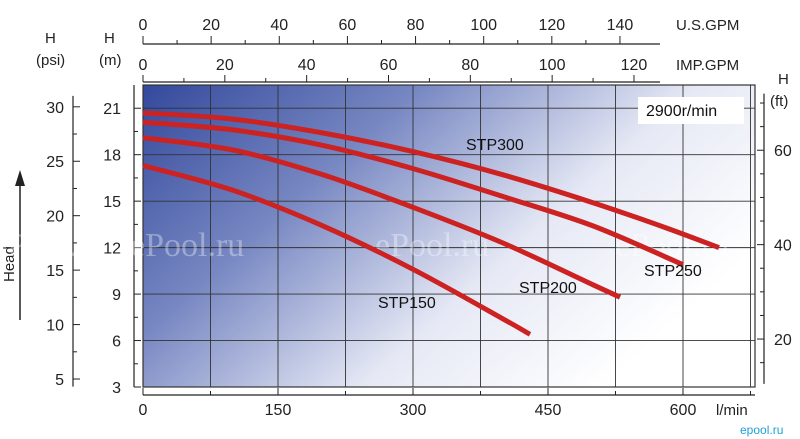 Image resolution: width=800 pixels, height=439 pixels. I want to click on usgpm-tick-label: 0, so click(143, 25).